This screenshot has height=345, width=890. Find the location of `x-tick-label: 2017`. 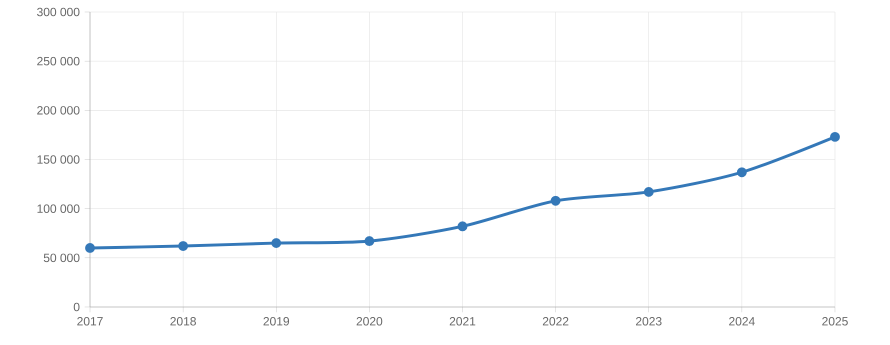

x-tick-label: 2017 is located at coordinates (90, 321).